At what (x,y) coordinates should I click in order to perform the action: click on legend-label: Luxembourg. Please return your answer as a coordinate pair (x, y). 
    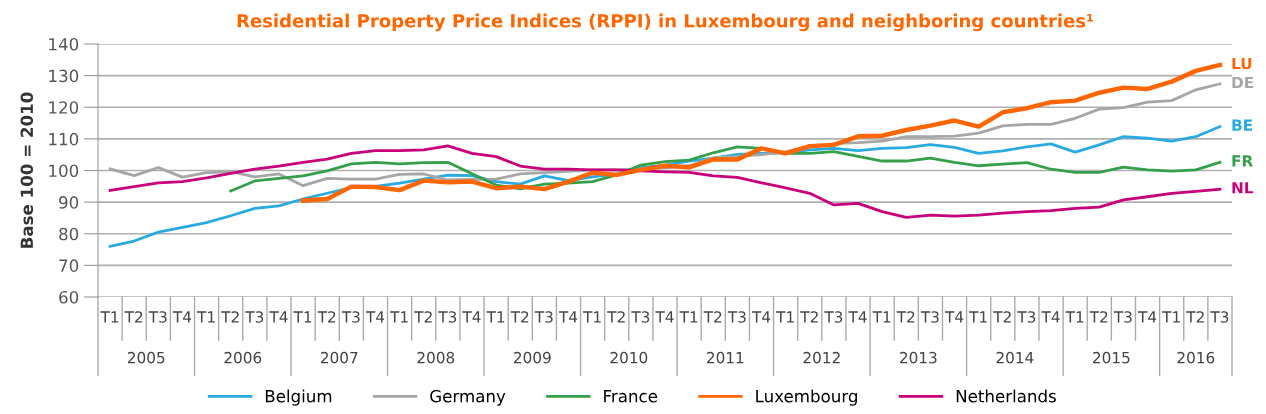
    Looking at the image, I should click on (806, 397).